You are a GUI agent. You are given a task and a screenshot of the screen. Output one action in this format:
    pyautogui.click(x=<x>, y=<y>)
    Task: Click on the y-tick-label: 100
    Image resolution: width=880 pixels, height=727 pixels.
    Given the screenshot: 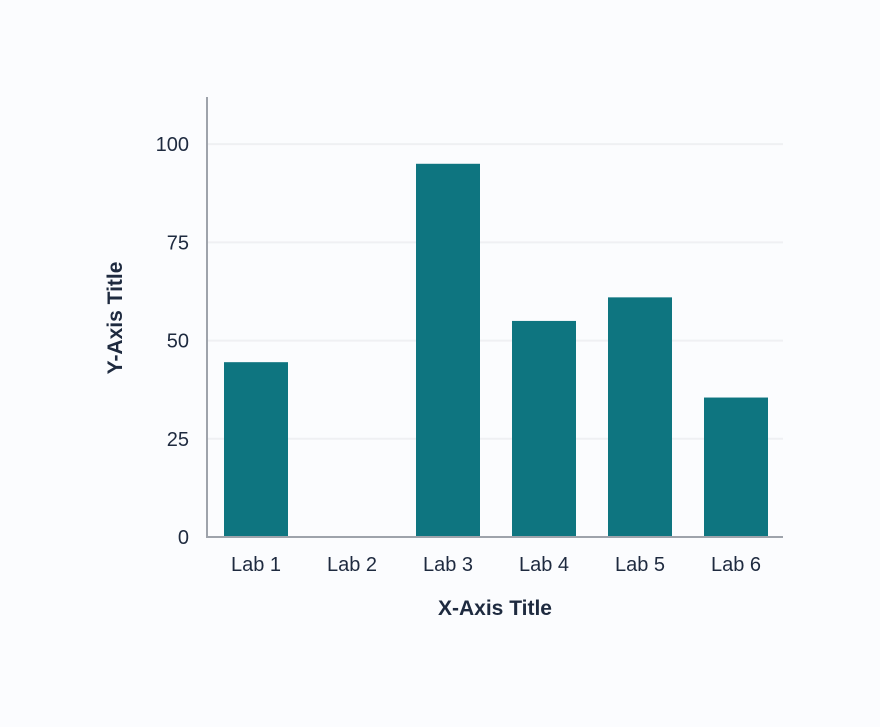 What is the action you would take?
    pyautogui.click(x=172, y=145)
    